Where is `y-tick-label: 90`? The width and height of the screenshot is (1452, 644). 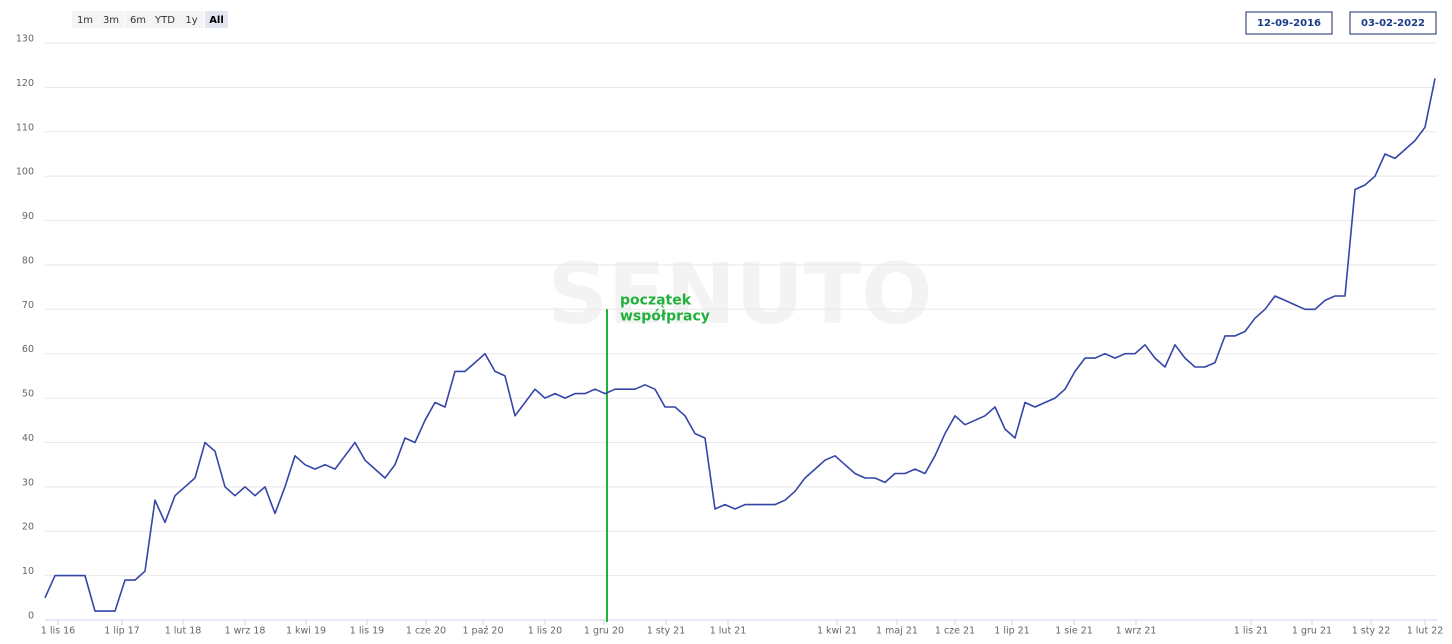
y-tick-label: 90 is located at coordinates (28, 216).